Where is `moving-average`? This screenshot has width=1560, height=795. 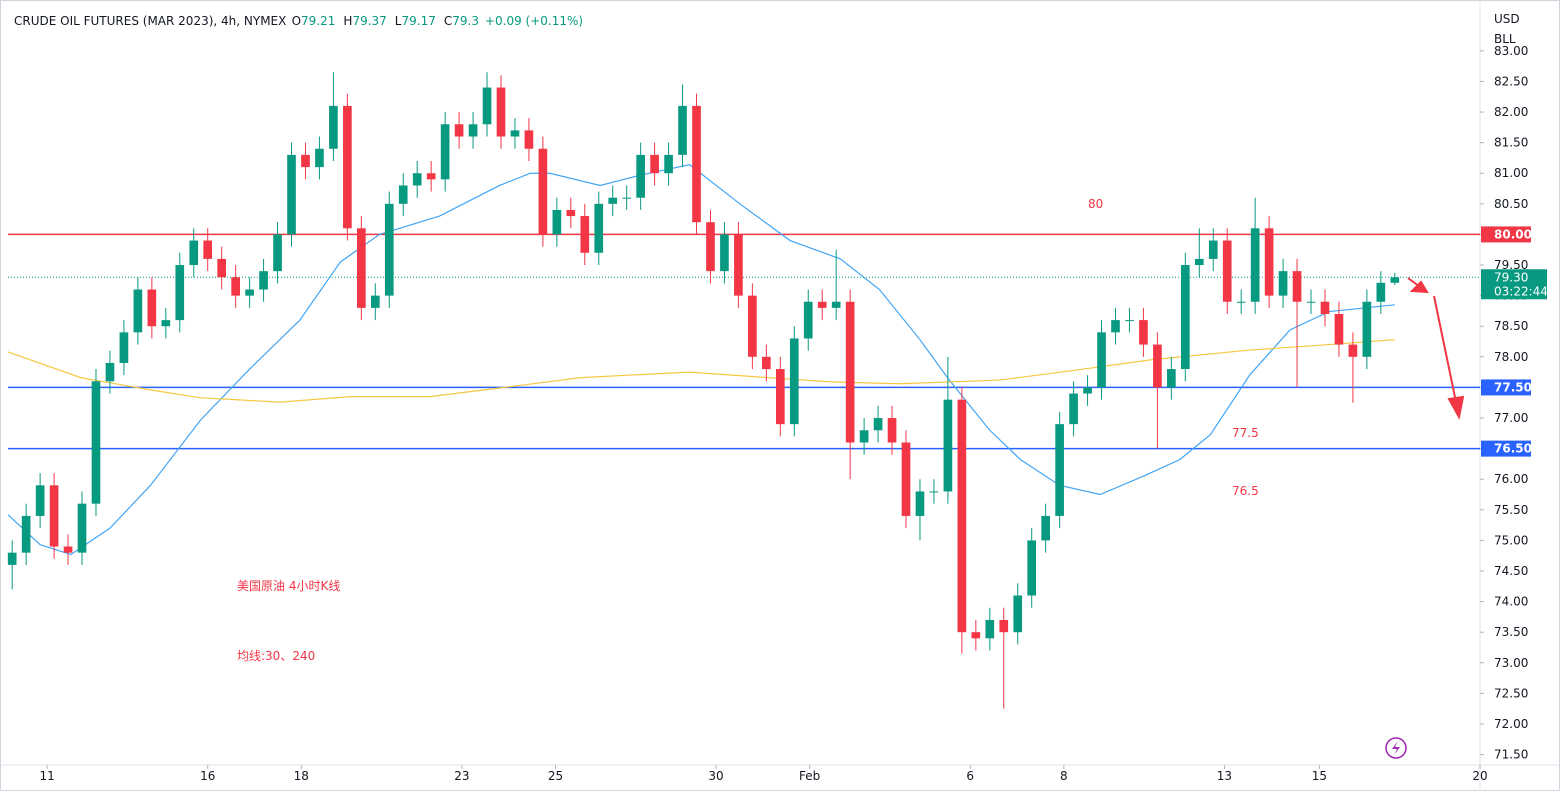
moving-average is located at coordinates (701, 371).